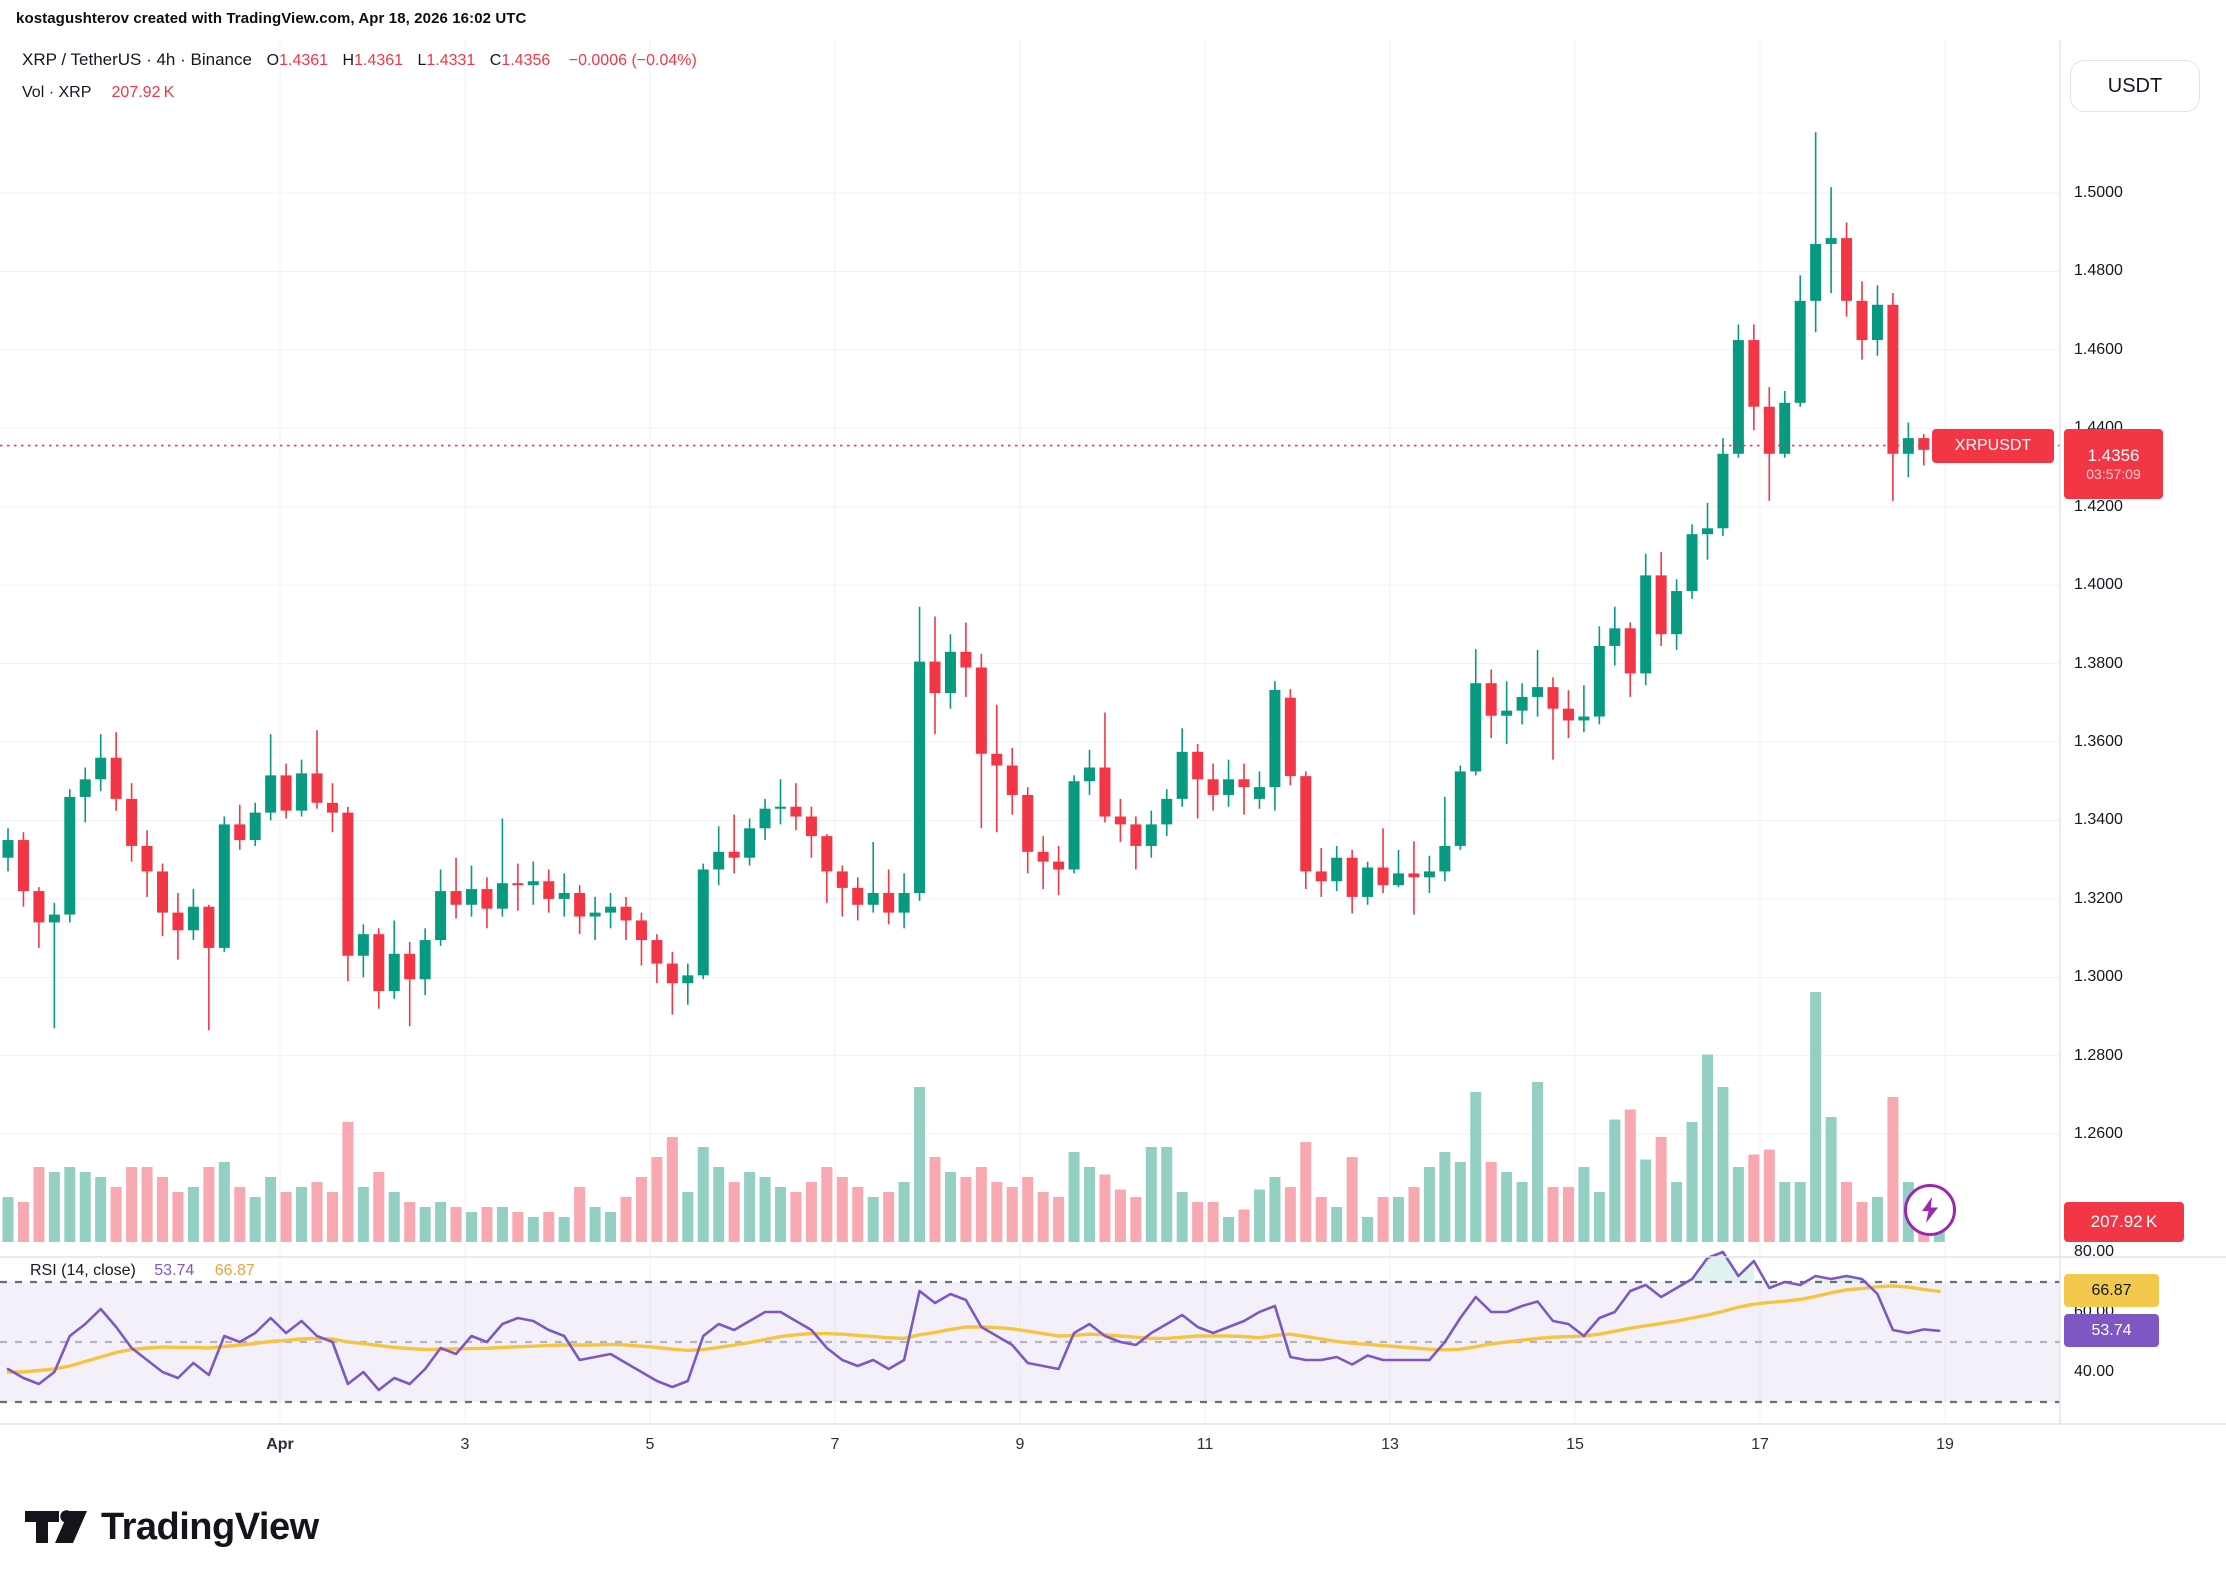 The image size is (2226, 1596). I want to click on price-axis-label: 1.3800, so click(2098, 663).